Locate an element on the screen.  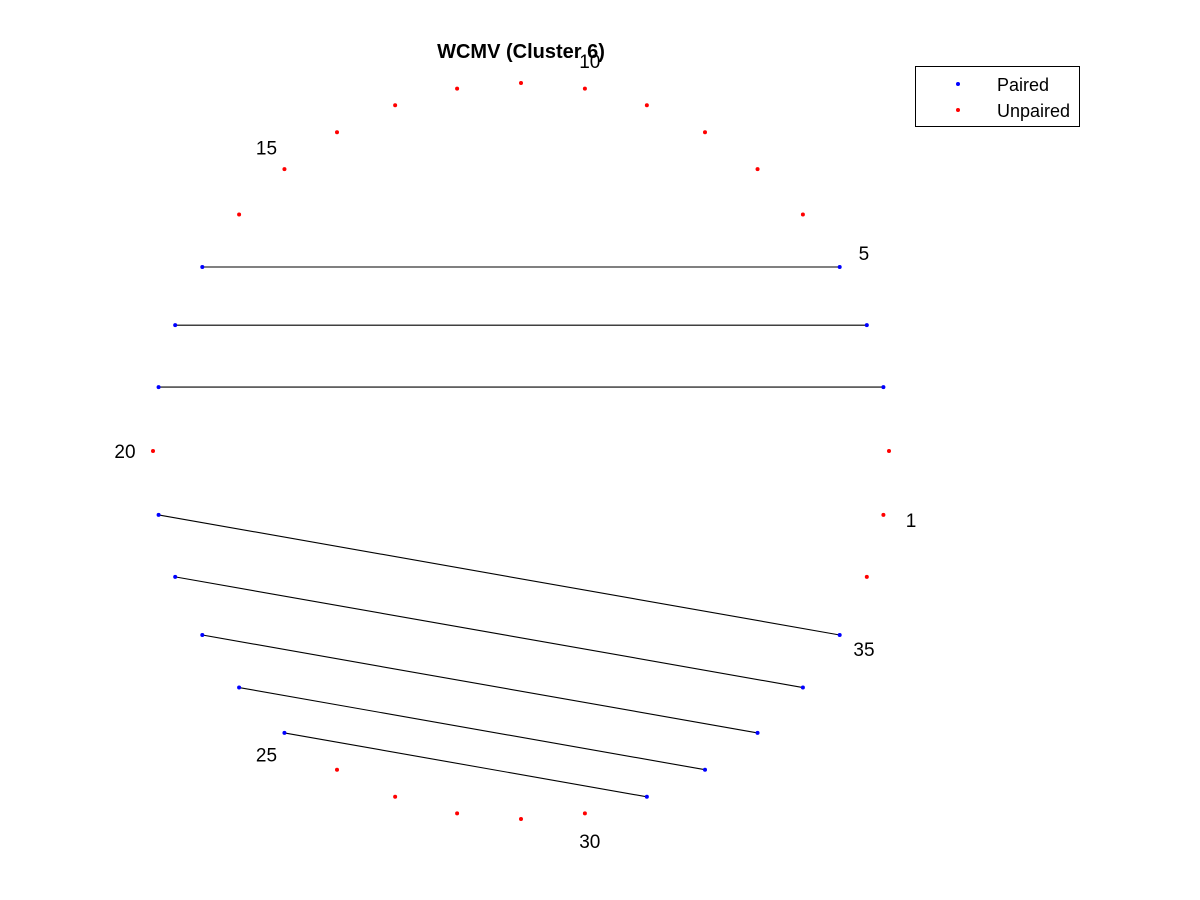
legend-paired-marker is located at coordinates (958, 84).